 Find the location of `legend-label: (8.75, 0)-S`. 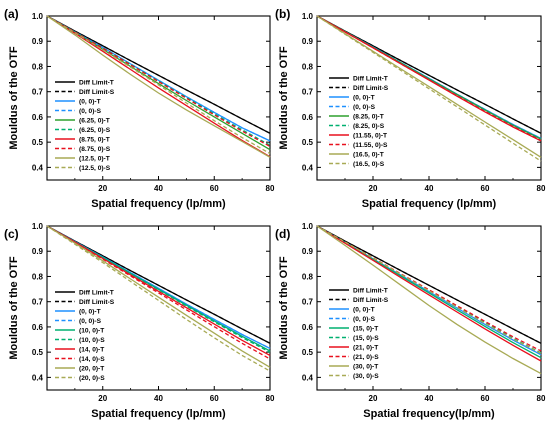

legend-label: (8.75, 0)-S is located at coordinates (95, 149).